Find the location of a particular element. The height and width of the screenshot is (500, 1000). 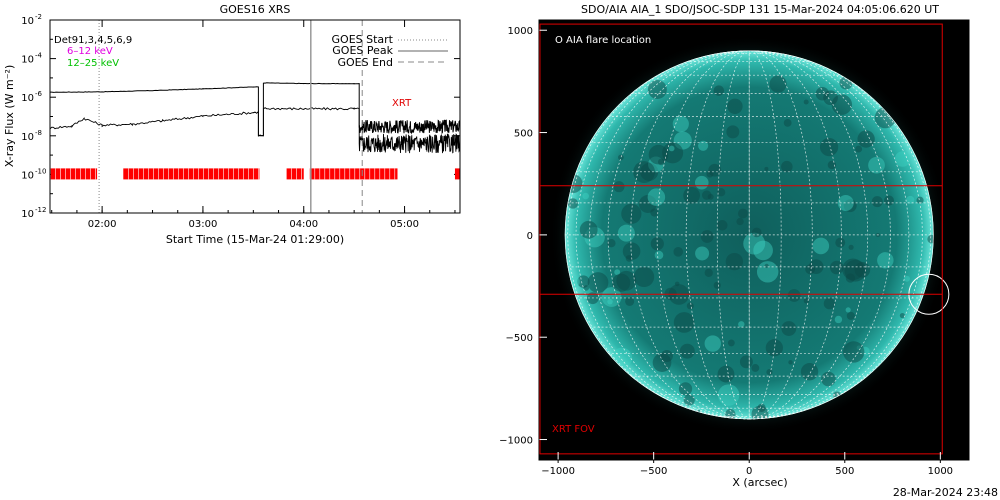

legend-label-end: GOES End is located at coordinates (365, 62).